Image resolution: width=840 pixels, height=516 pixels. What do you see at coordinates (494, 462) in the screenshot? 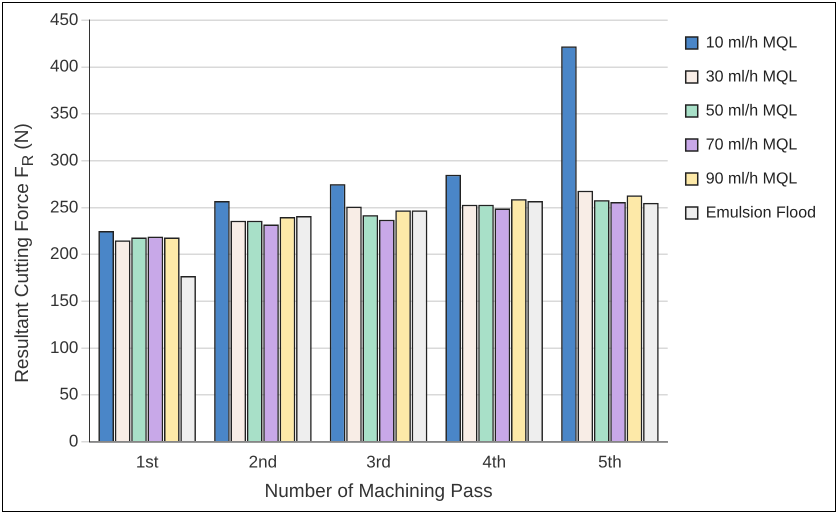
I see `x-tick-label: 4th` at bounding box center [494, 462].